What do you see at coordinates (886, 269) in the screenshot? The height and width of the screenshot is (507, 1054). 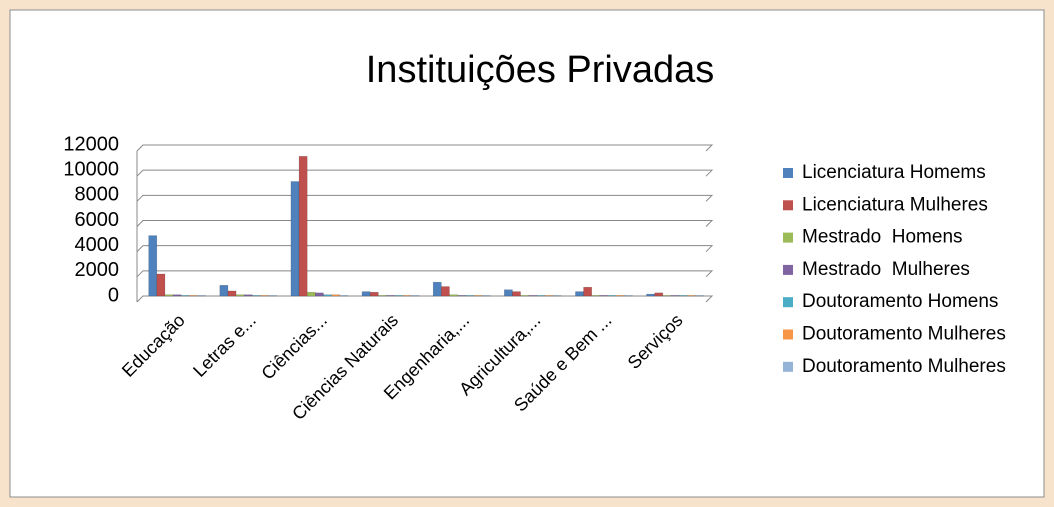 I see `legend-label: Mestrado Mulheres` at bounding box center [886, 269].